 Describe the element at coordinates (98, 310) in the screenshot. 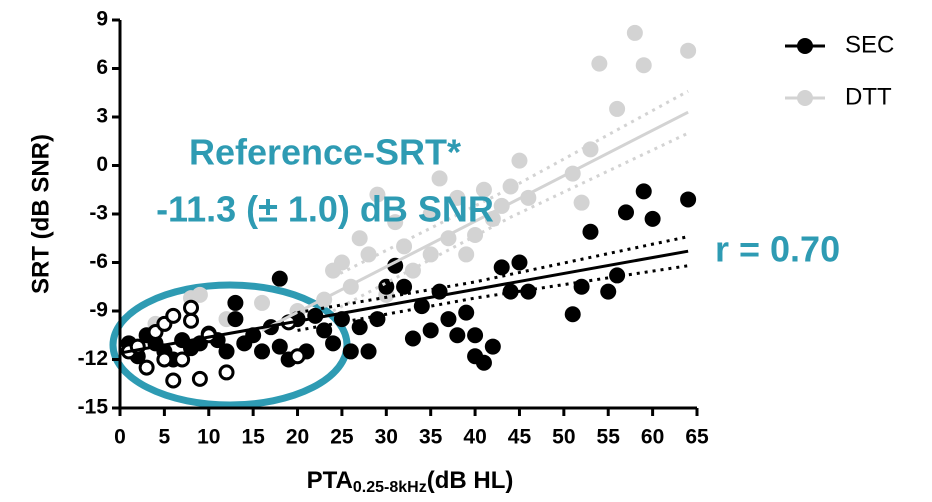

I see `y-tick-label: -9` at that location.